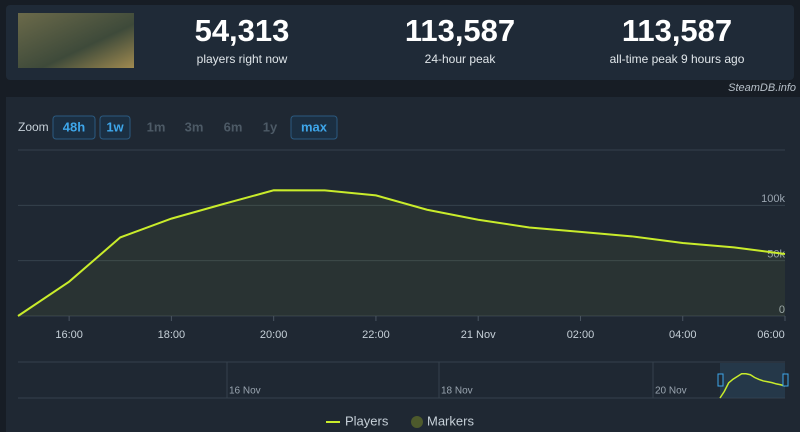 The height and width of the screenshot is (432, 800). Describe the element at coordinates (242, 30) in the screenshot. I see `stat-value: 54,313` at that location.